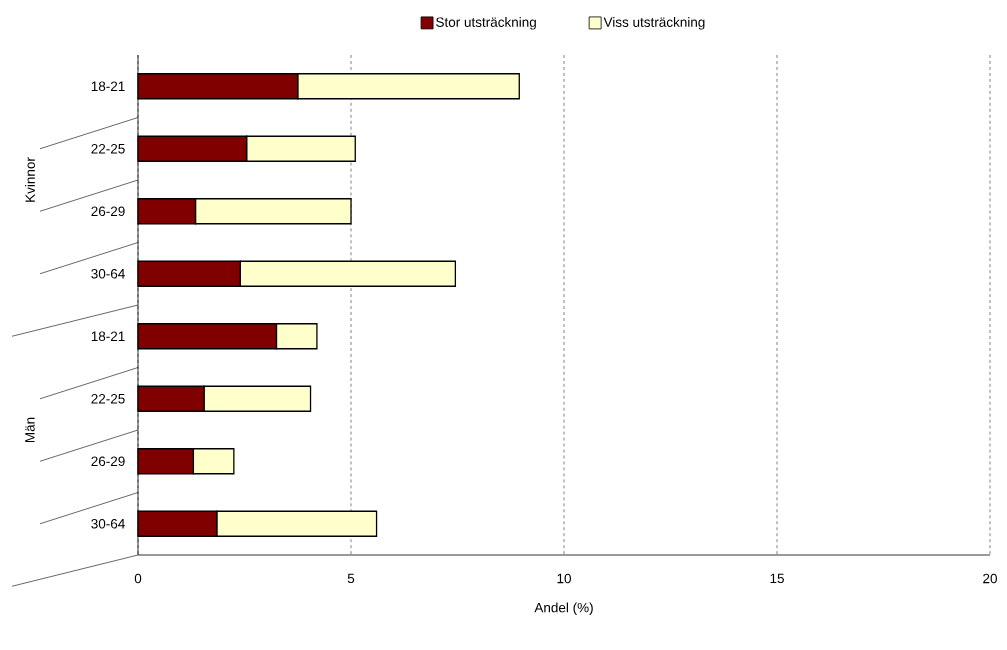  What do you see at coordinates (138, 578) in the screenshot?
I see `x-tick-label: 0` at bounding box center [138, 578].